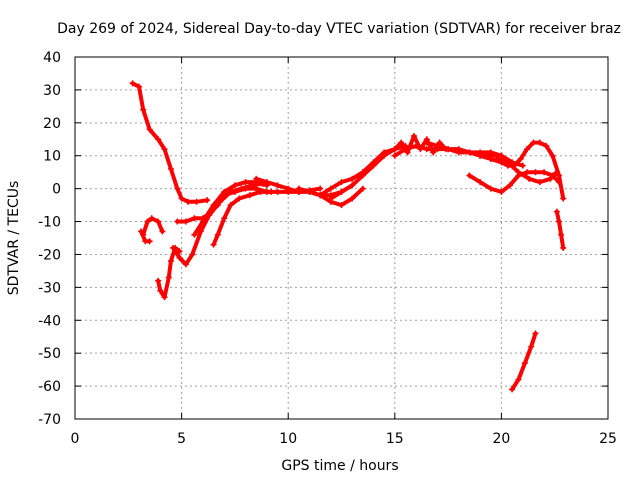  I want to click on series-arc-20-trace, so click(560, 229).